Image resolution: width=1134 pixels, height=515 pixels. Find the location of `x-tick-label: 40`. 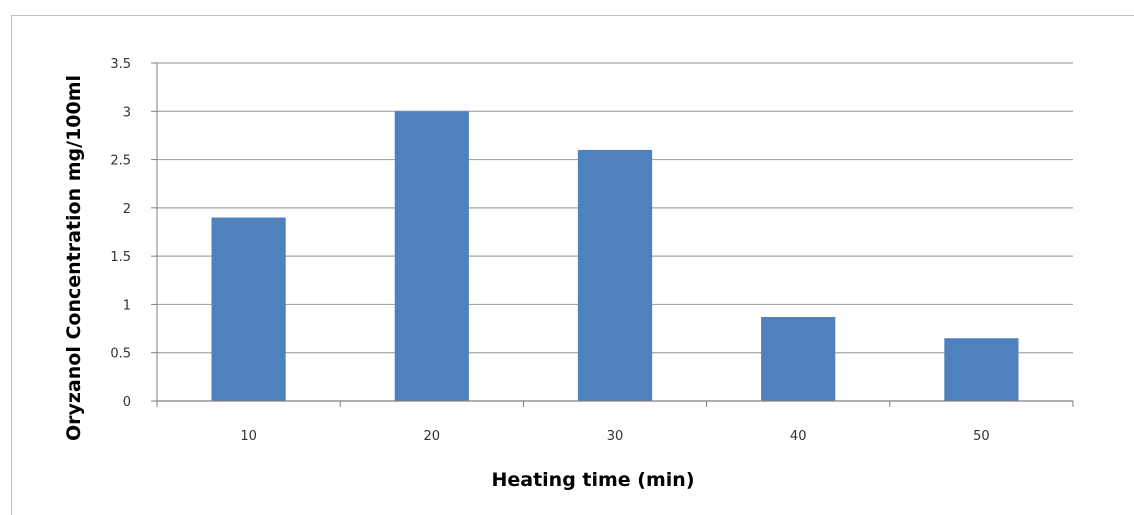

x-tick-label: 40 is located at coordinates (798, 436).